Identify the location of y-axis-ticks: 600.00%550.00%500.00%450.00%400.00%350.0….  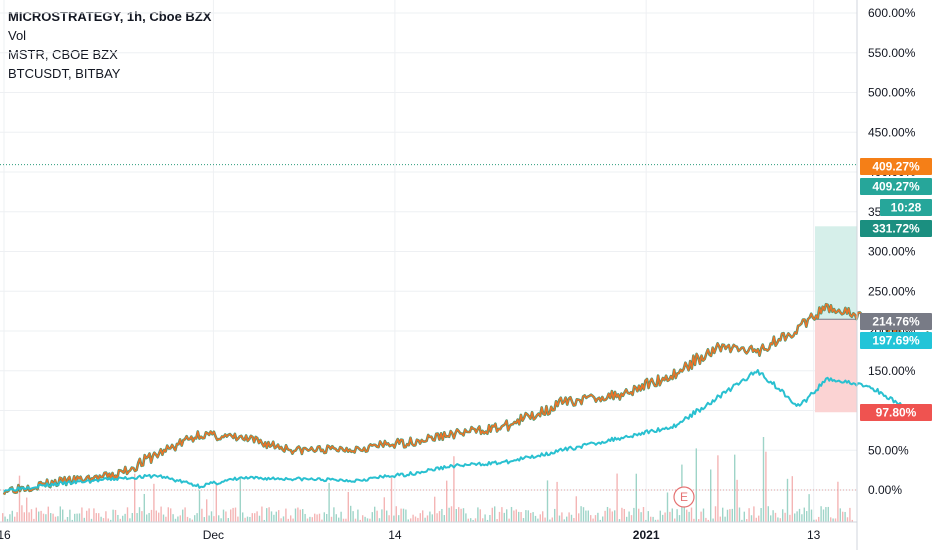
(892, 251).